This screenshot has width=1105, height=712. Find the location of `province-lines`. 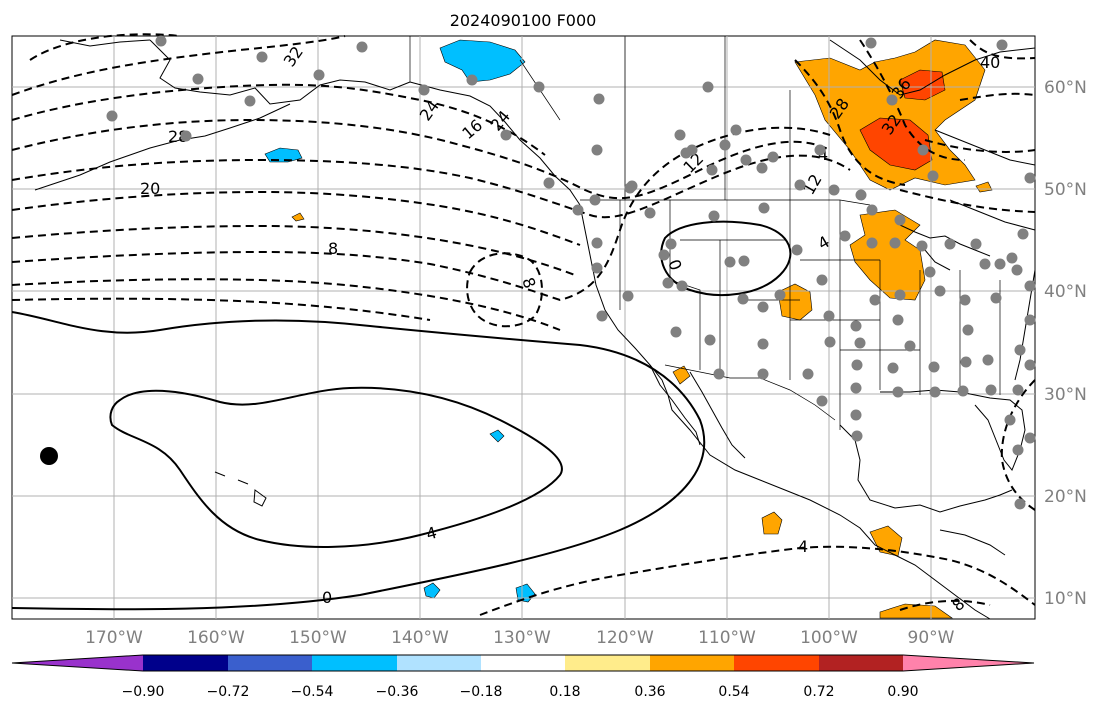

province-lines is located at coordinates (655, 118).